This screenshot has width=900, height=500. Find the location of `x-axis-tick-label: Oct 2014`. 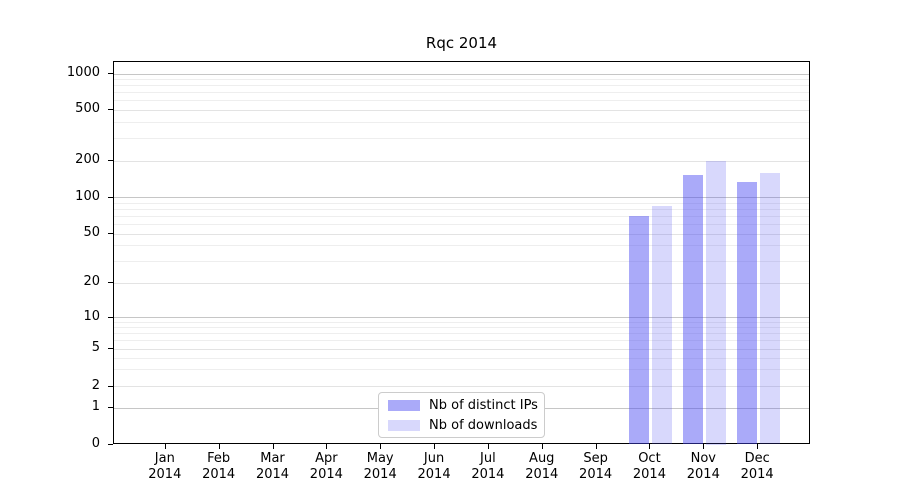

x-axis-tick-label: Oct 2014 is located at coordinates (649, 467).